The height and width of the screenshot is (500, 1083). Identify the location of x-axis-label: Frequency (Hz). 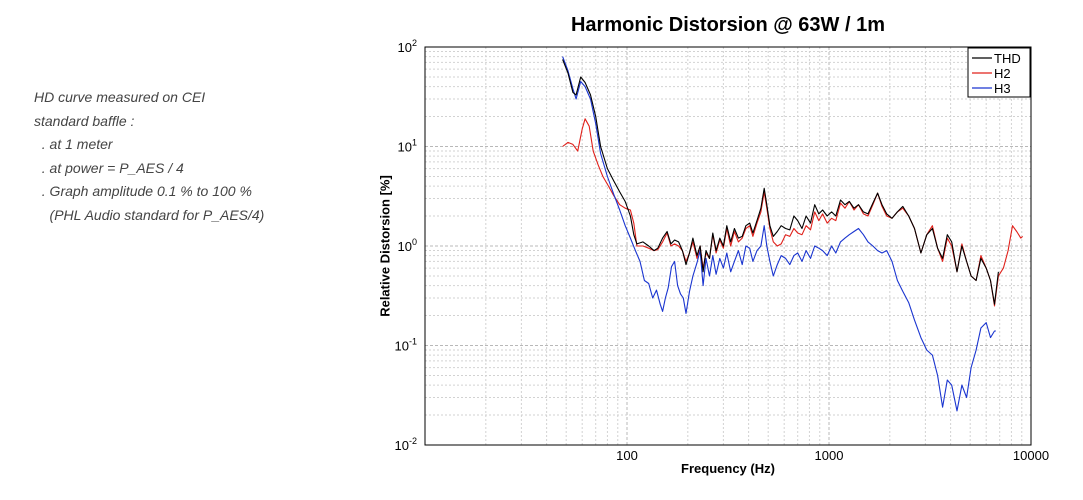
(728, 468).